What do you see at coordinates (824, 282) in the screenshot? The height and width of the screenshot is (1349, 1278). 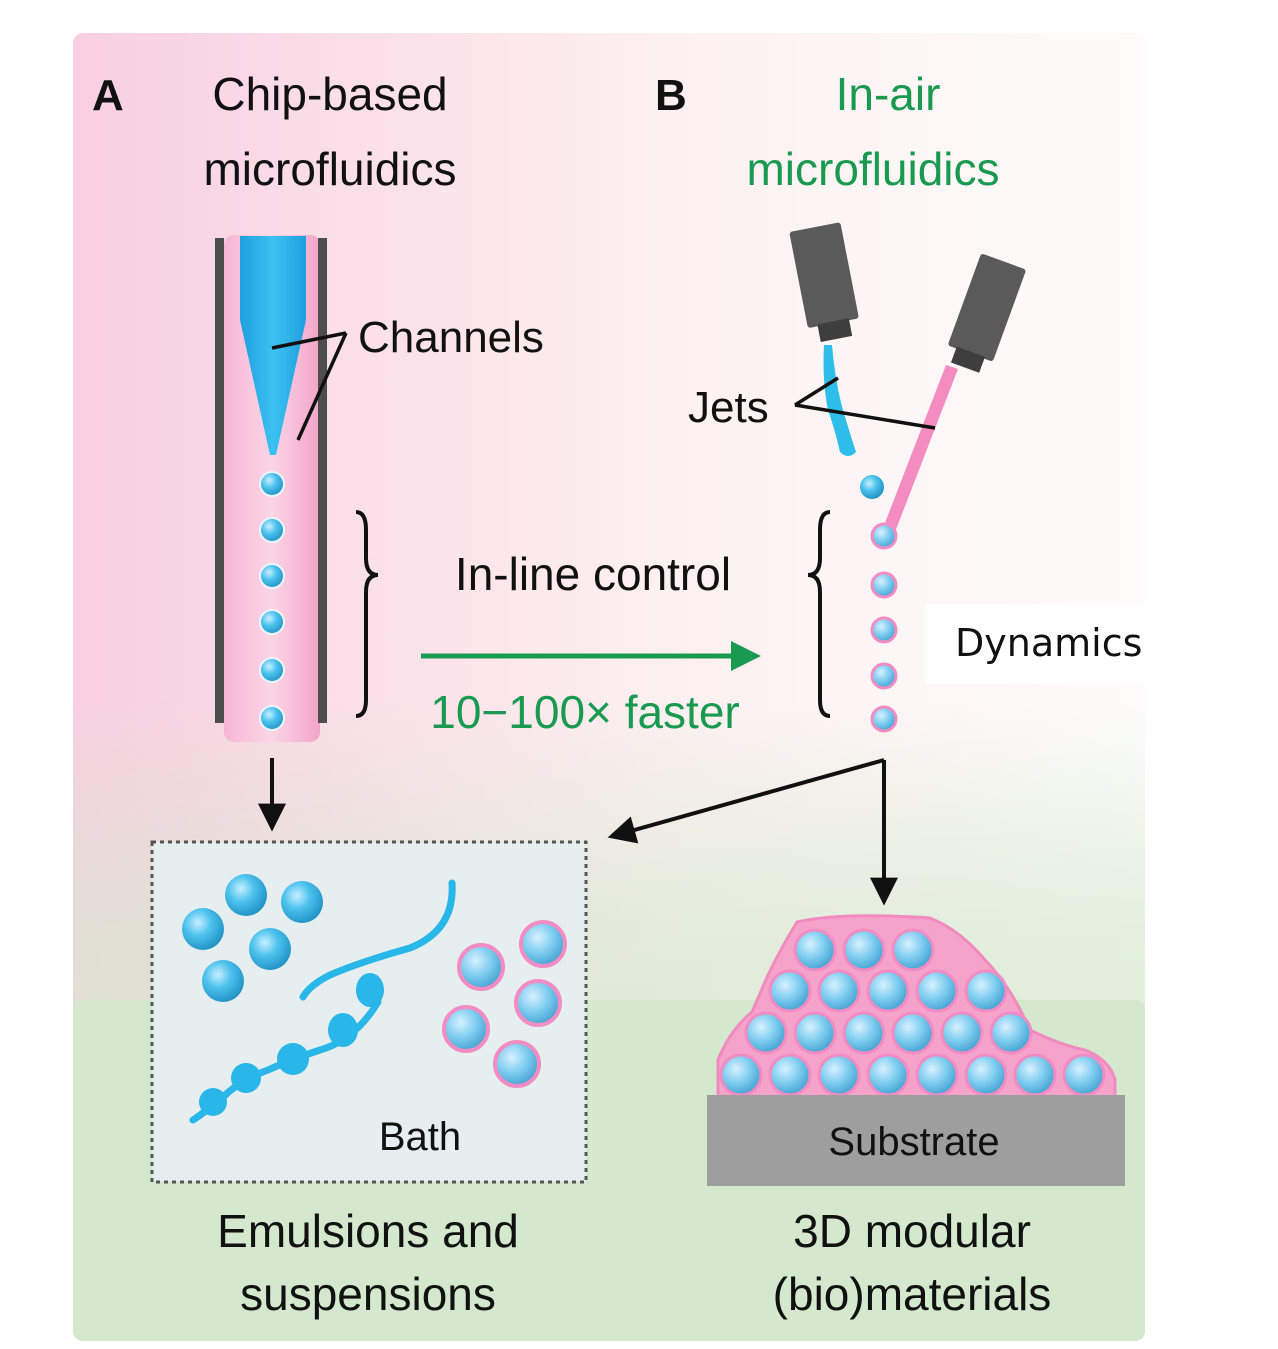 I see `left-nozzle` at bounding box center [824, 282].